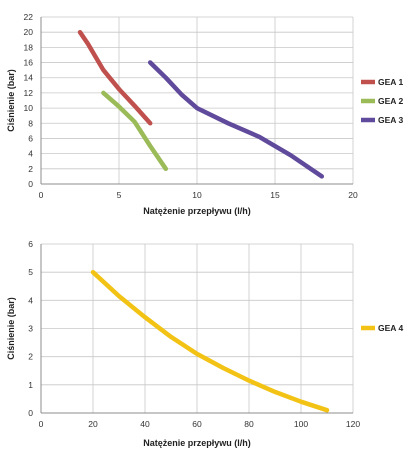  I want to click on y-tick-label: 18, so click(29, 47).